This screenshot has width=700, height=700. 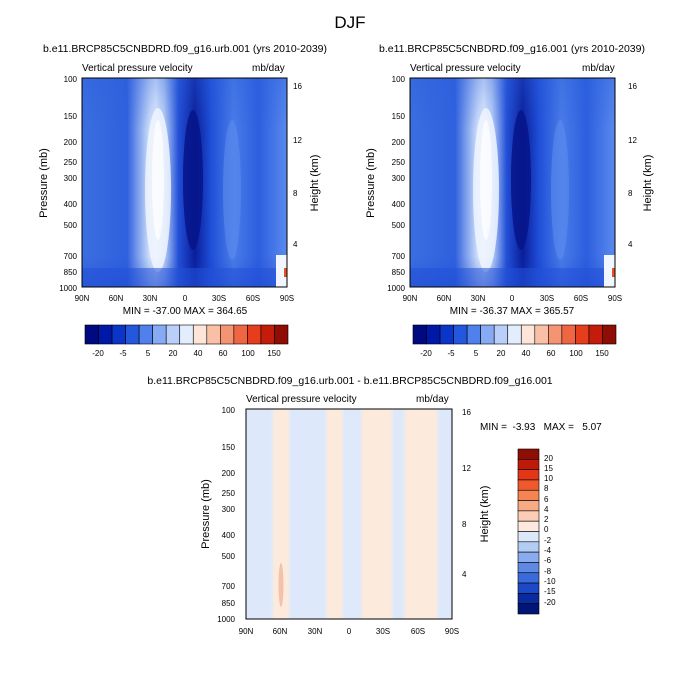 What do you see at coordinates (550, 581) in the screenshot?
I see `panel-3-colorbar-label: -10` at bounding box center [550, 581].